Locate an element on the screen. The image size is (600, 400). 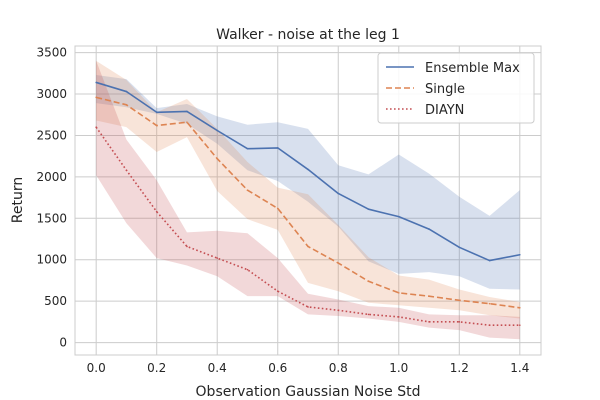
legend-box is located at coordinates (456, 88).